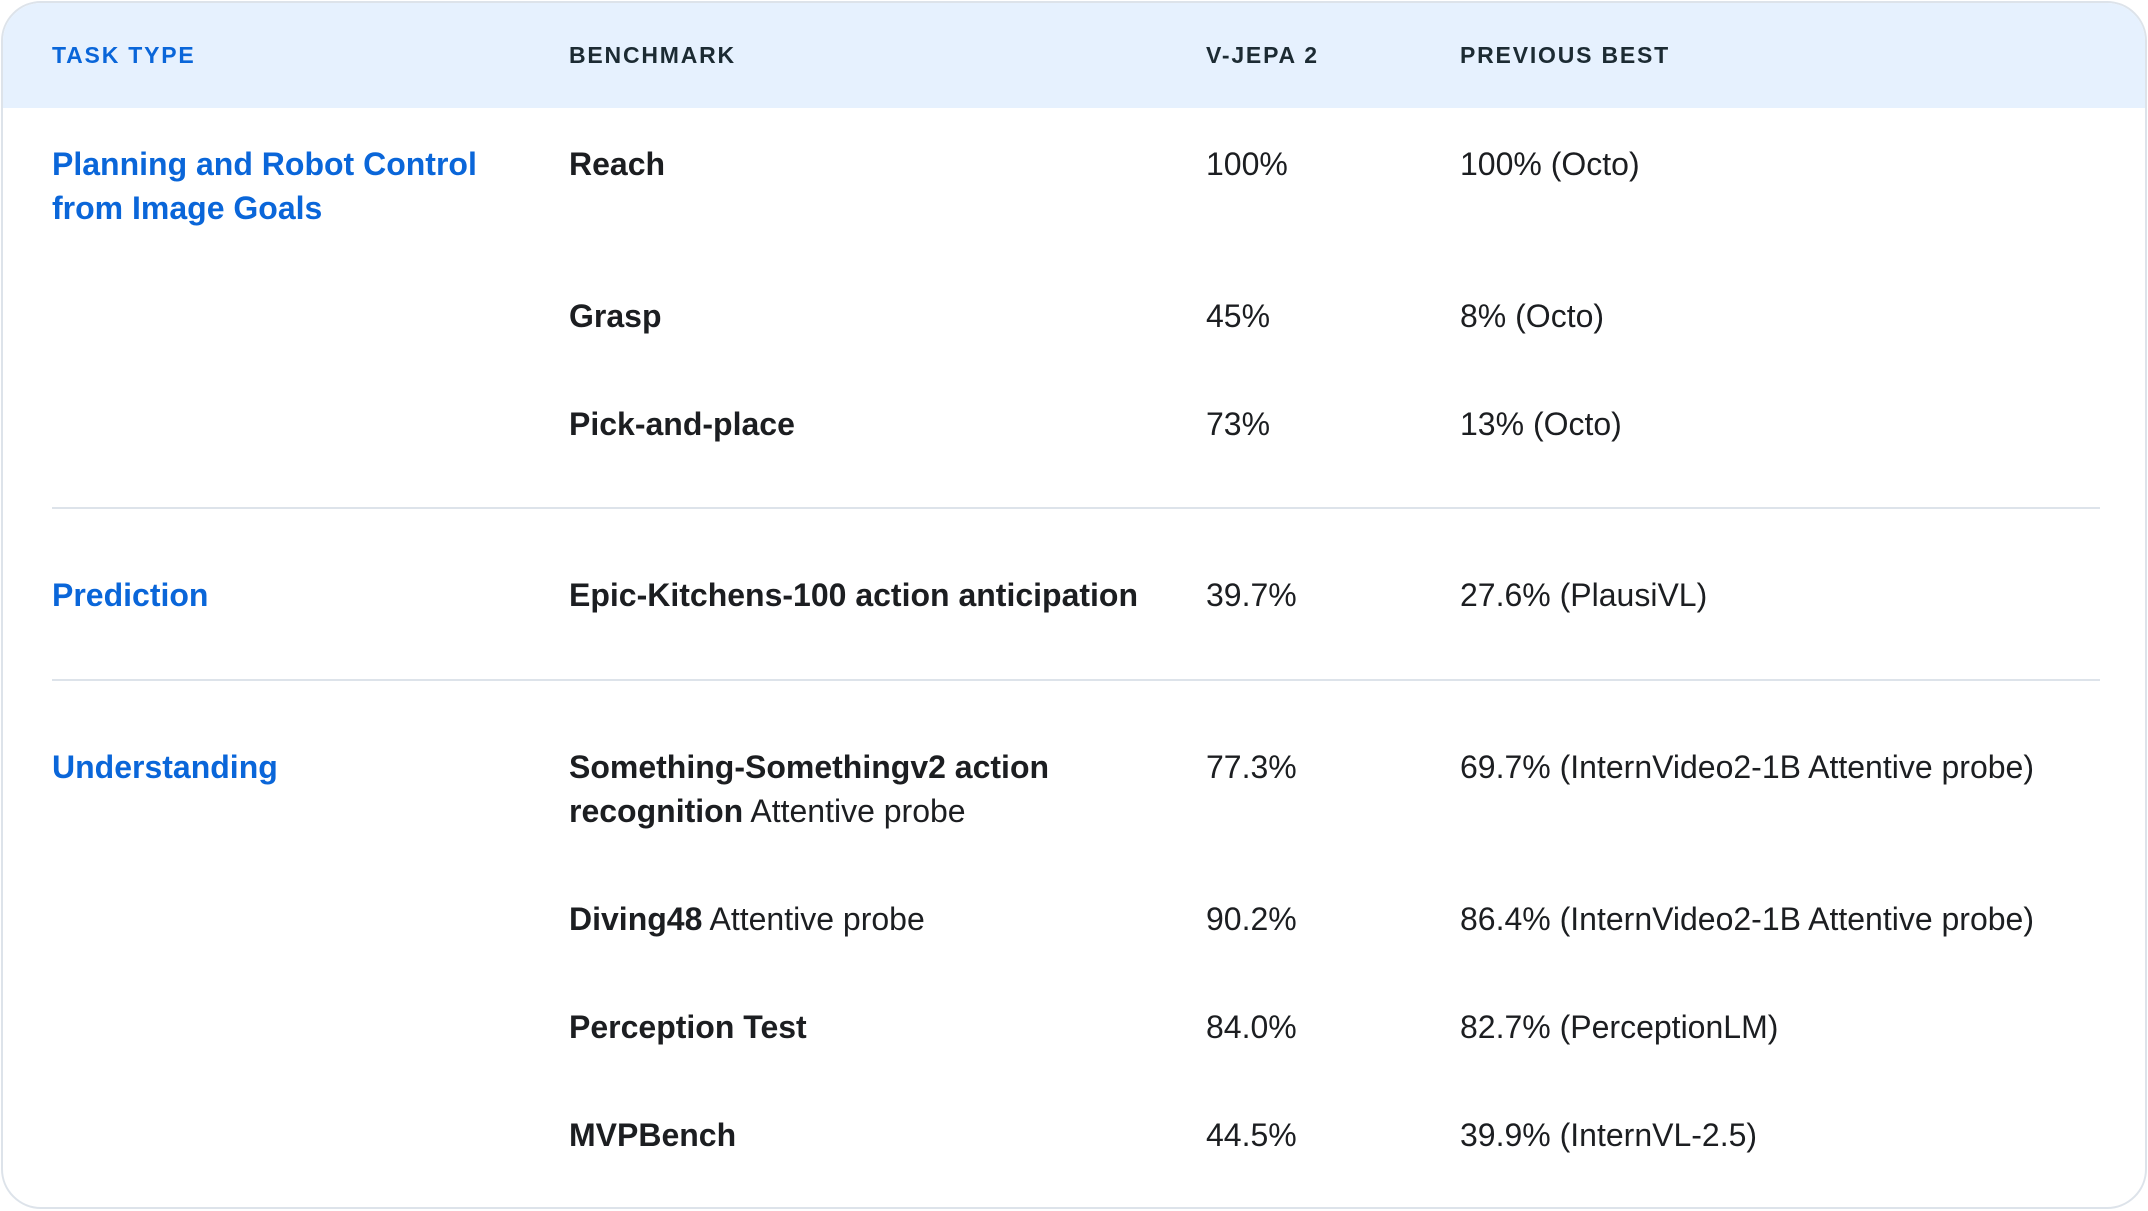 The height and width of the screenshot is (1211, 2148). I want to click on vjepa-score-epic-kitchens: 39.7%, so click(1251, 595).